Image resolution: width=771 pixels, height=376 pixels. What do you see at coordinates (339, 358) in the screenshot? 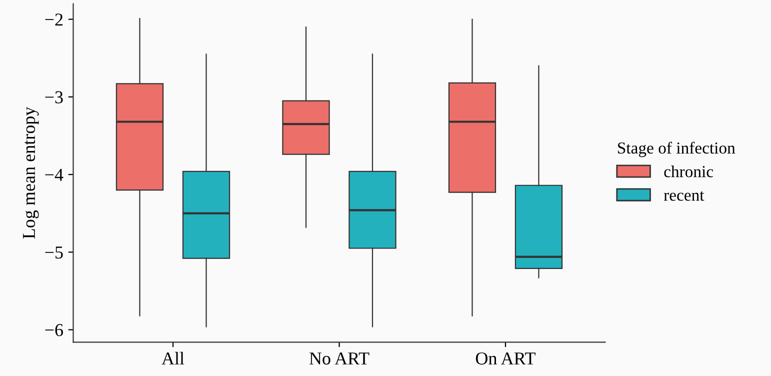
I see `x-tick-label: No ART` at bounding box center [339, 358].